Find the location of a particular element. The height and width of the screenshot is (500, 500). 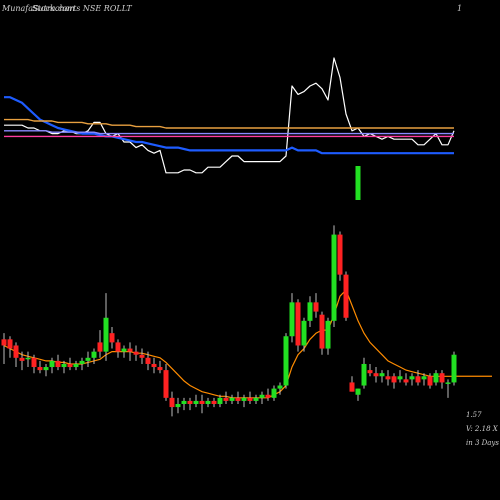

volume-spike-bar is located at coordinates (358, 183).